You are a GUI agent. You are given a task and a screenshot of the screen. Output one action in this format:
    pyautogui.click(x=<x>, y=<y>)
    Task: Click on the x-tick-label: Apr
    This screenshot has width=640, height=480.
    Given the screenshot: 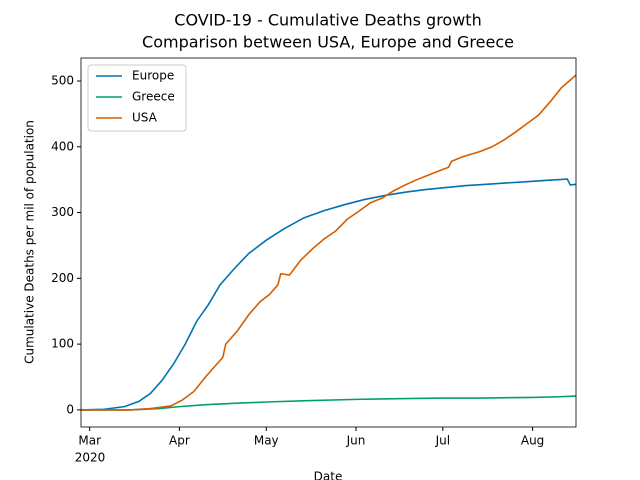 What is the action you would take?
    pyautogui.click(x=179, y=441)
    